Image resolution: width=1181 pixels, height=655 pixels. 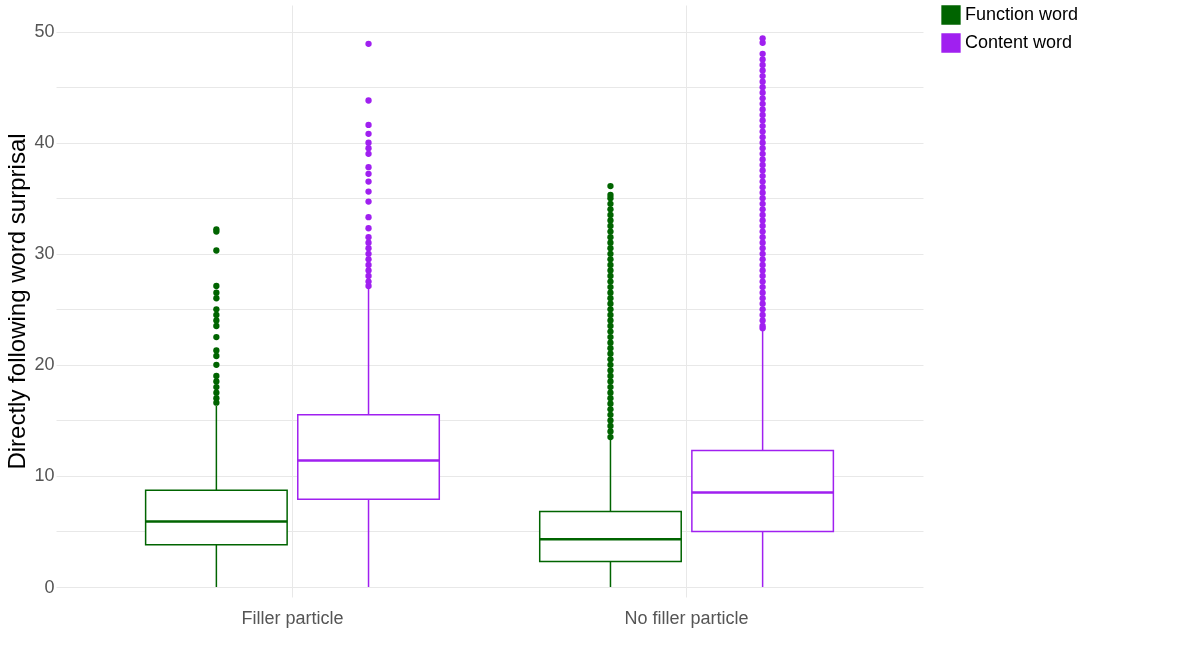 I want to click on y-tick-label: 20, so click(x=44, y=364).